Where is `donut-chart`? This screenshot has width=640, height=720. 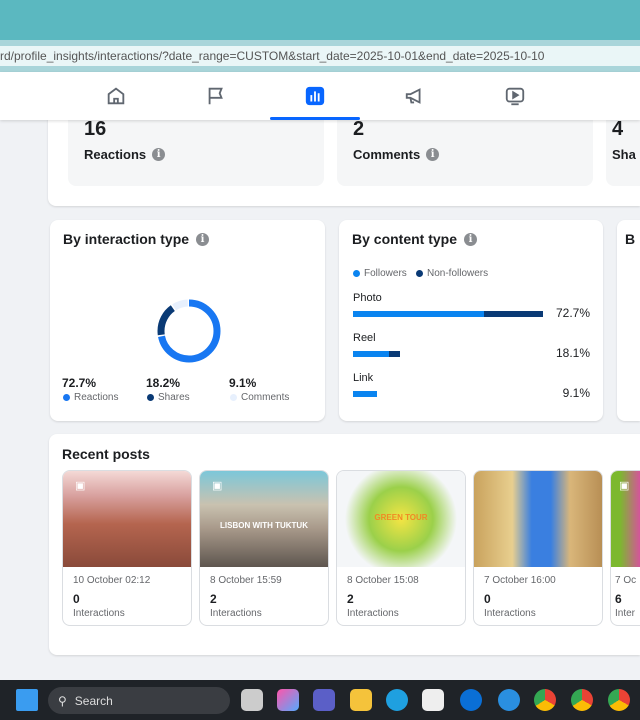 donut-chart is located at coordinates (189, 331).